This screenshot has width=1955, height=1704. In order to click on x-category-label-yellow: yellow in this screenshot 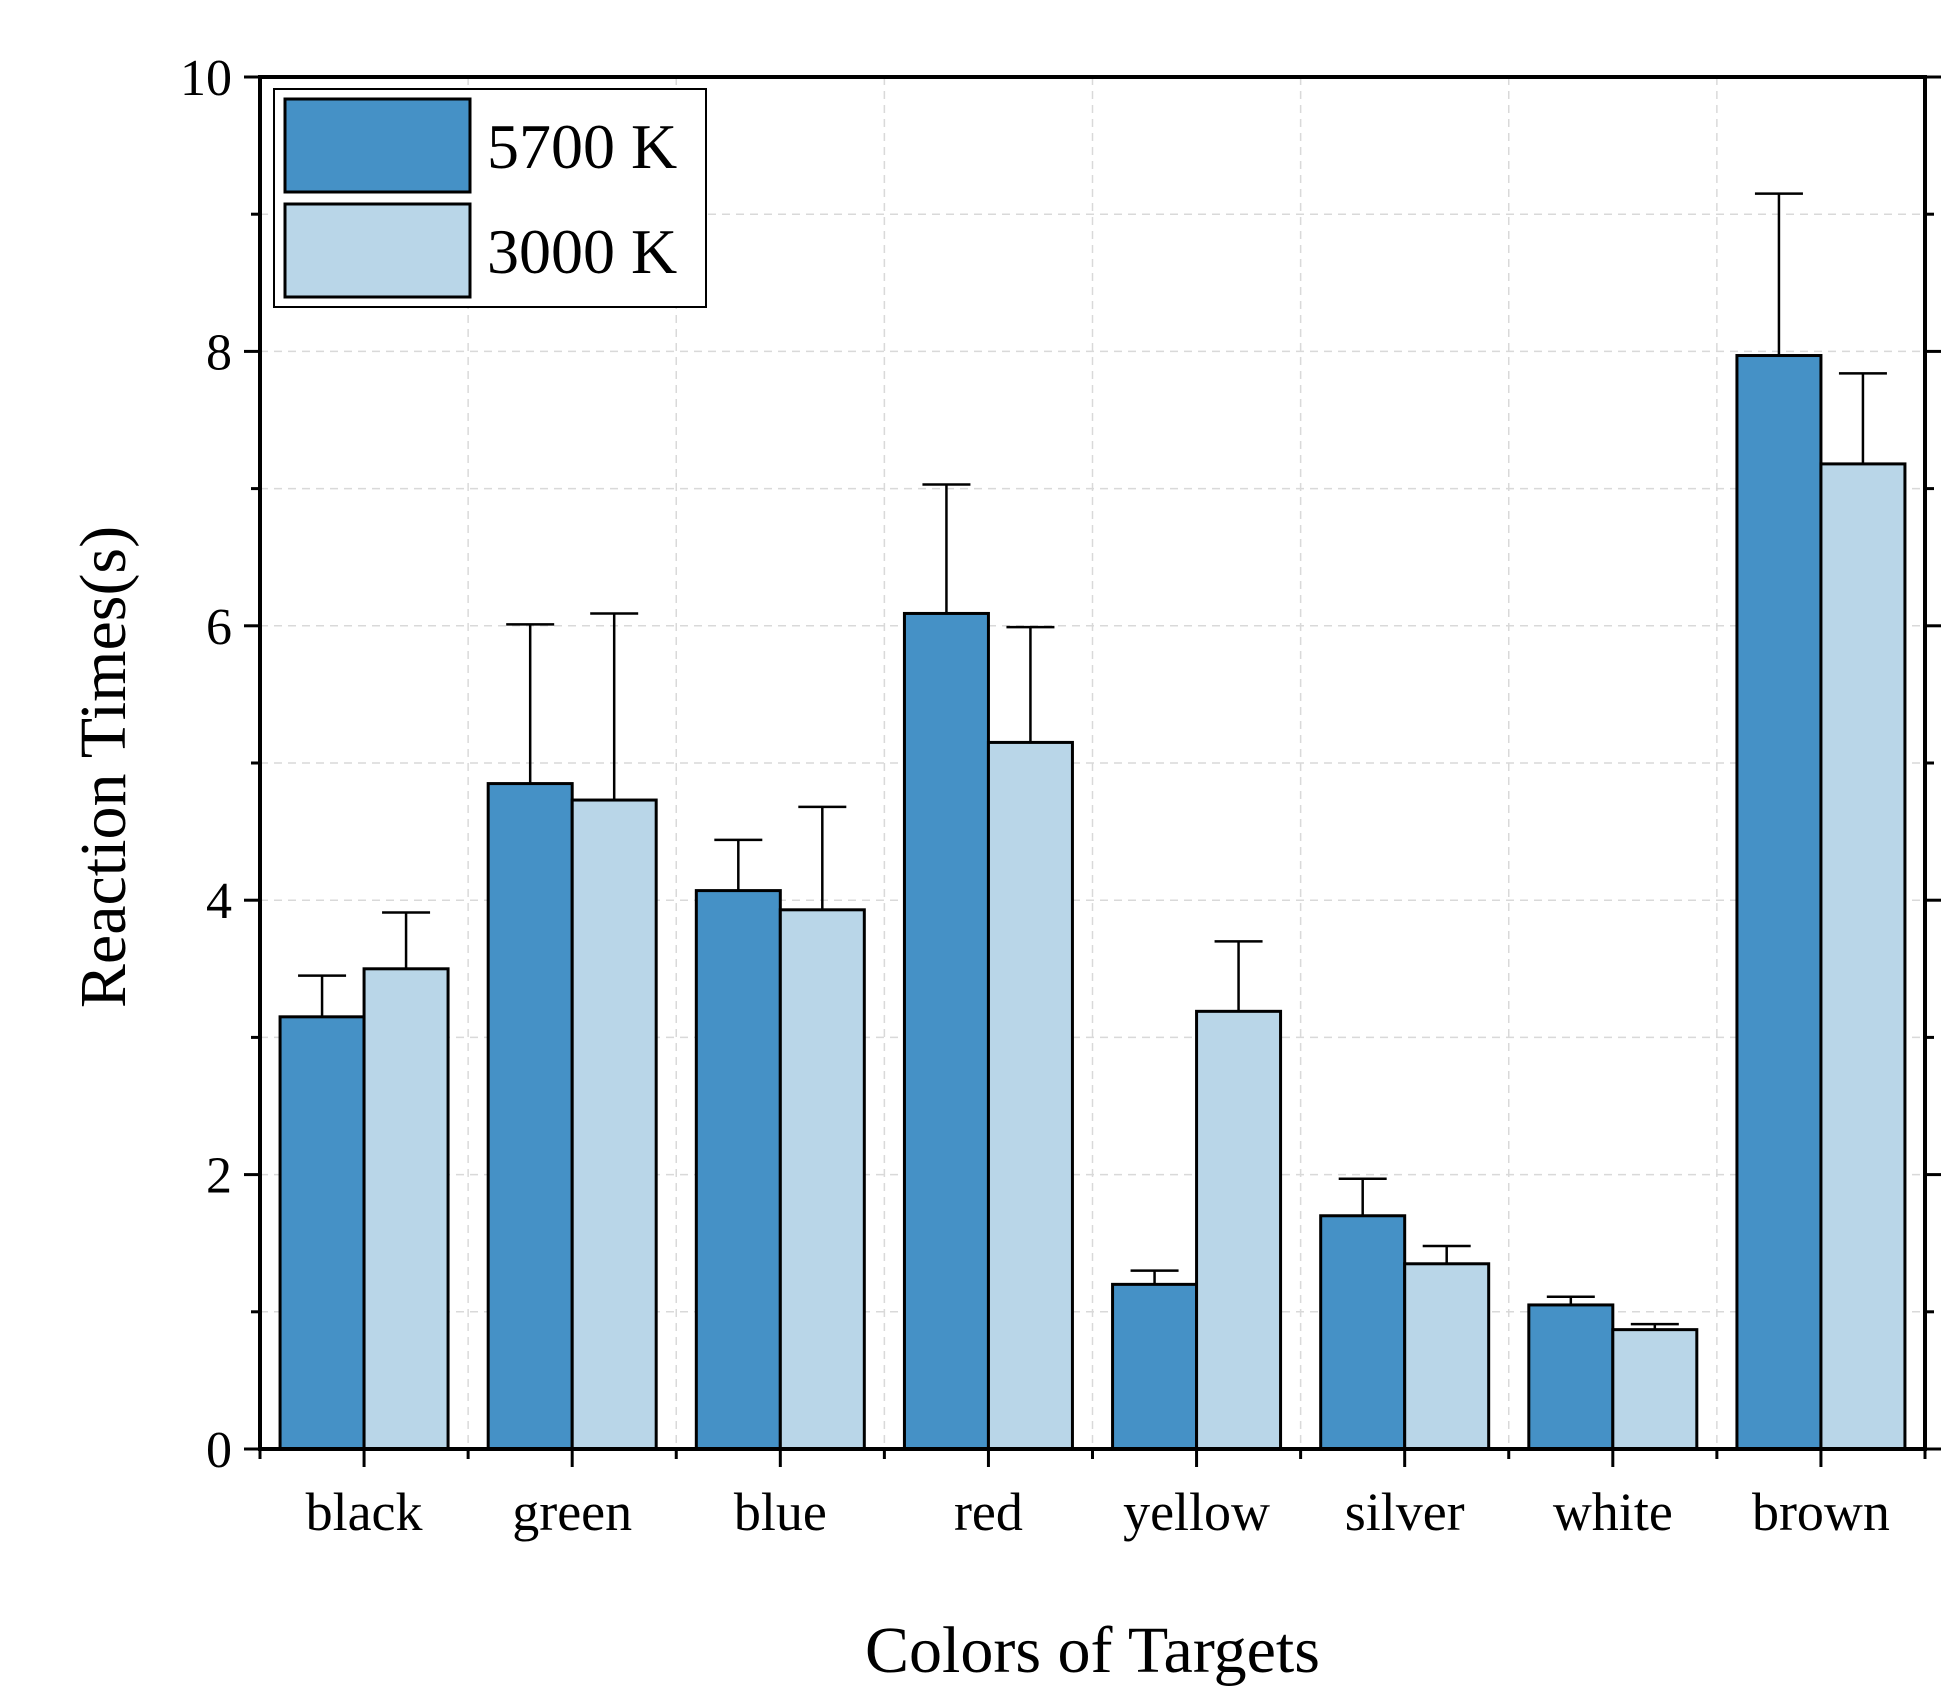, I will do `click(1196, 1512)`.